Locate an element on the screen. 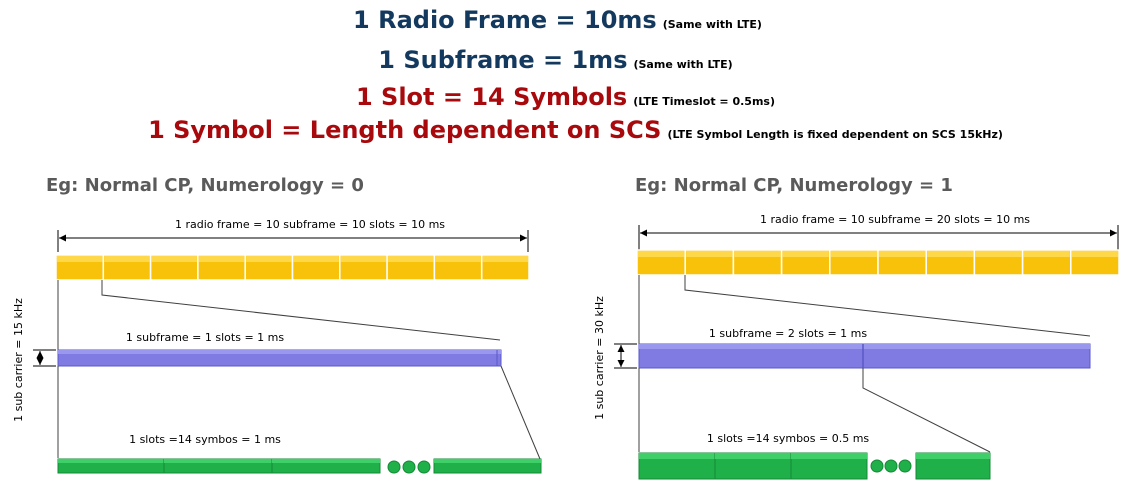 This screenshot has width=1131, height=495. slot-label: 1 slots =14 symbos = 0.5 ms is located at coordinates (788, 438).